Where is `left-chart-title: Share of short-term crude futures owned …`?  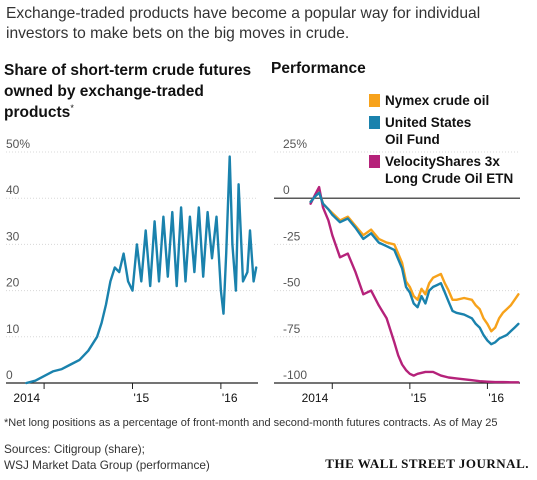 left-chart-title: Share of short-term crude futures owned … is located at coordinates (136, 91).